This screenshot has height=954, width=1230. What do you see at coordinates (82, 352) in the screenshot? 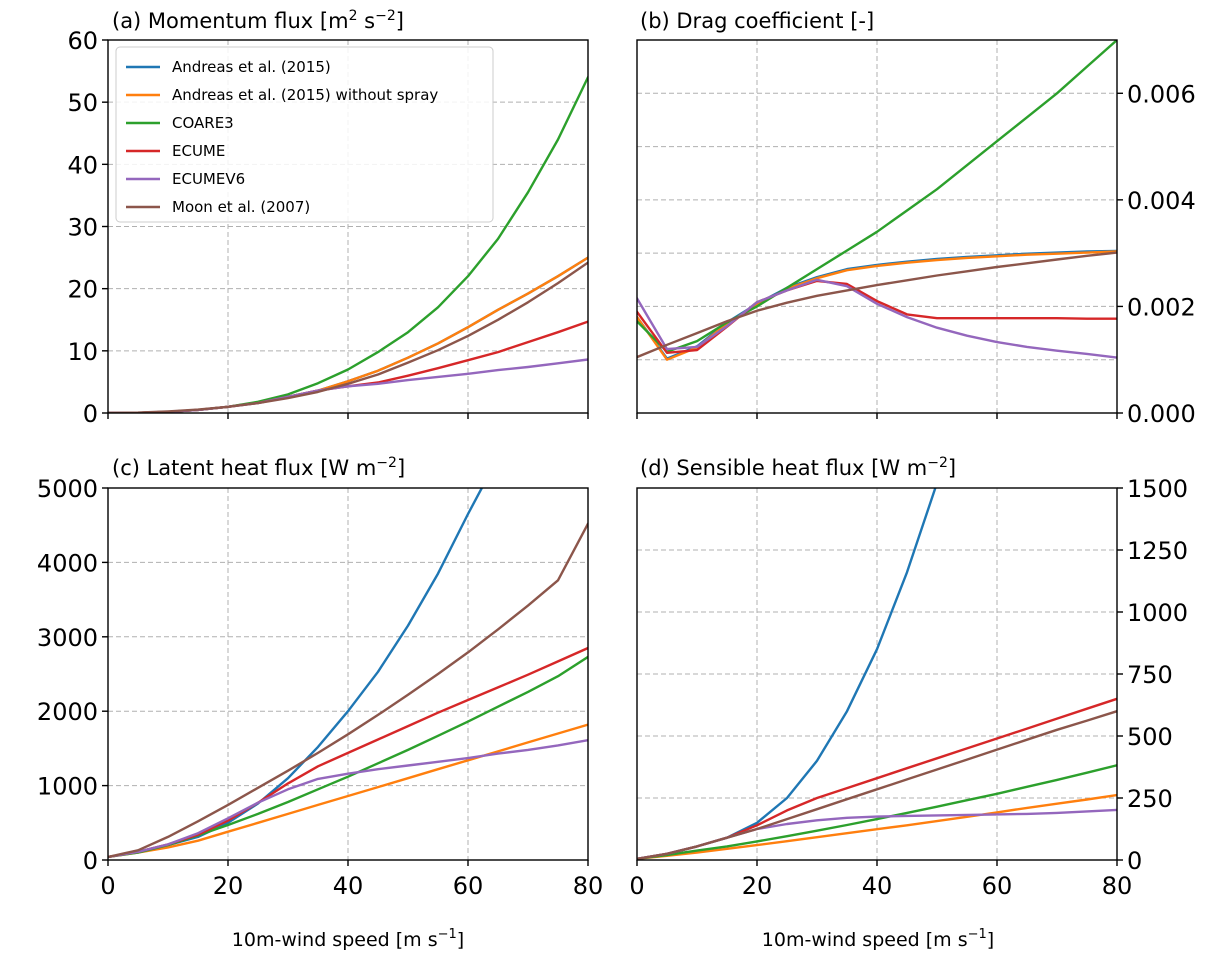
I see `ytick-label-a: 10` at bounding box center [82, 352].